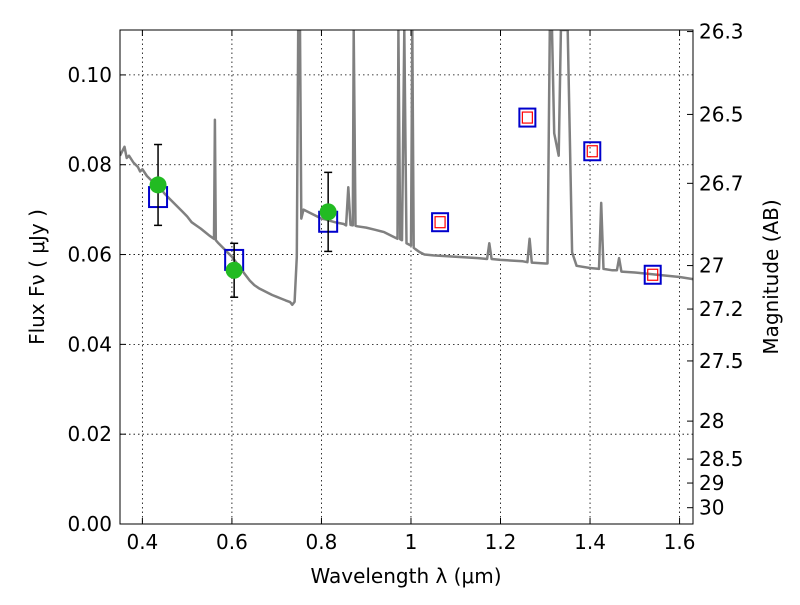 This screenshot has height=605, width=800. Describe the element at coordinates (721, 361) in the screenshot. I see `mag-tick-label: 27.5` at that location.